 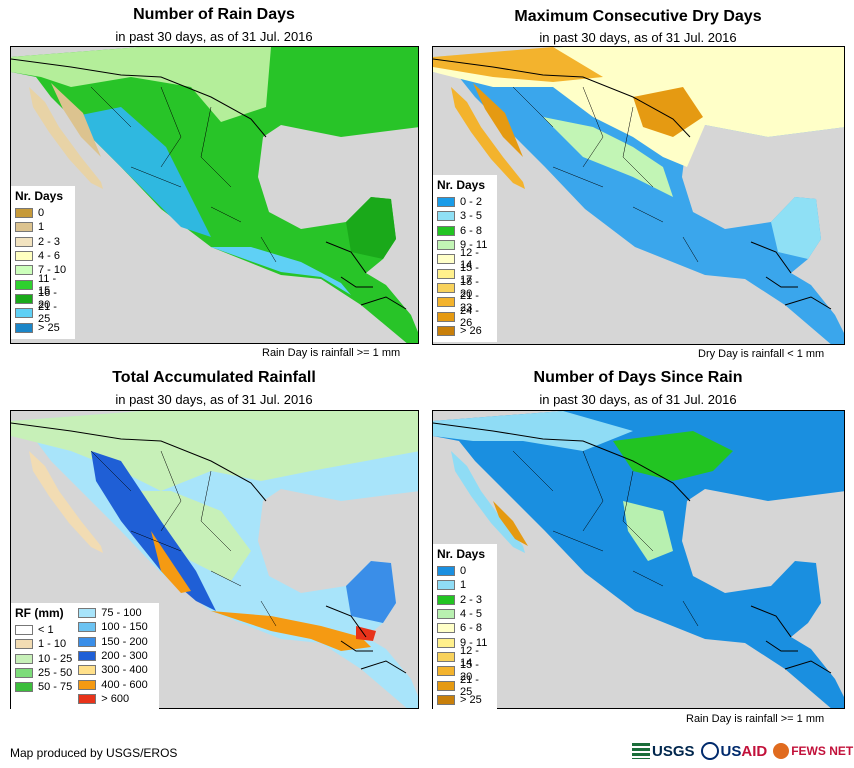 What do you see at coordinates (608, 157) in the screenshot?
I see `zone-green-ring` at bounding box center [608, 157].